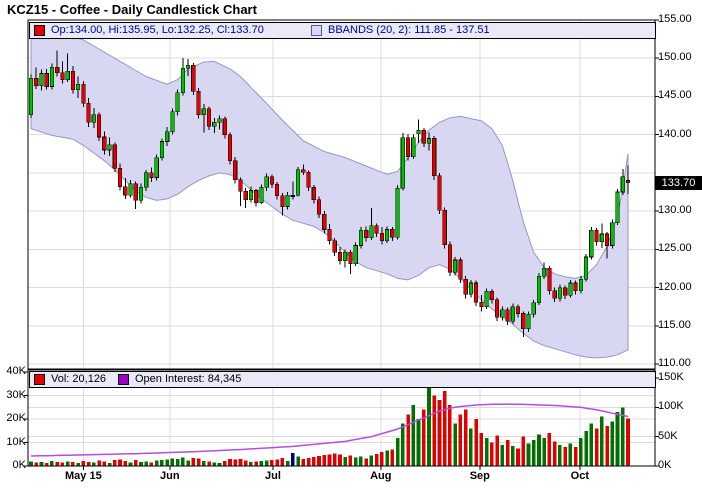  What do you see at coordinates (675, 286) in the screenshot?
I see `price-tick-label: 120.00` at bounding box center [675, 286].